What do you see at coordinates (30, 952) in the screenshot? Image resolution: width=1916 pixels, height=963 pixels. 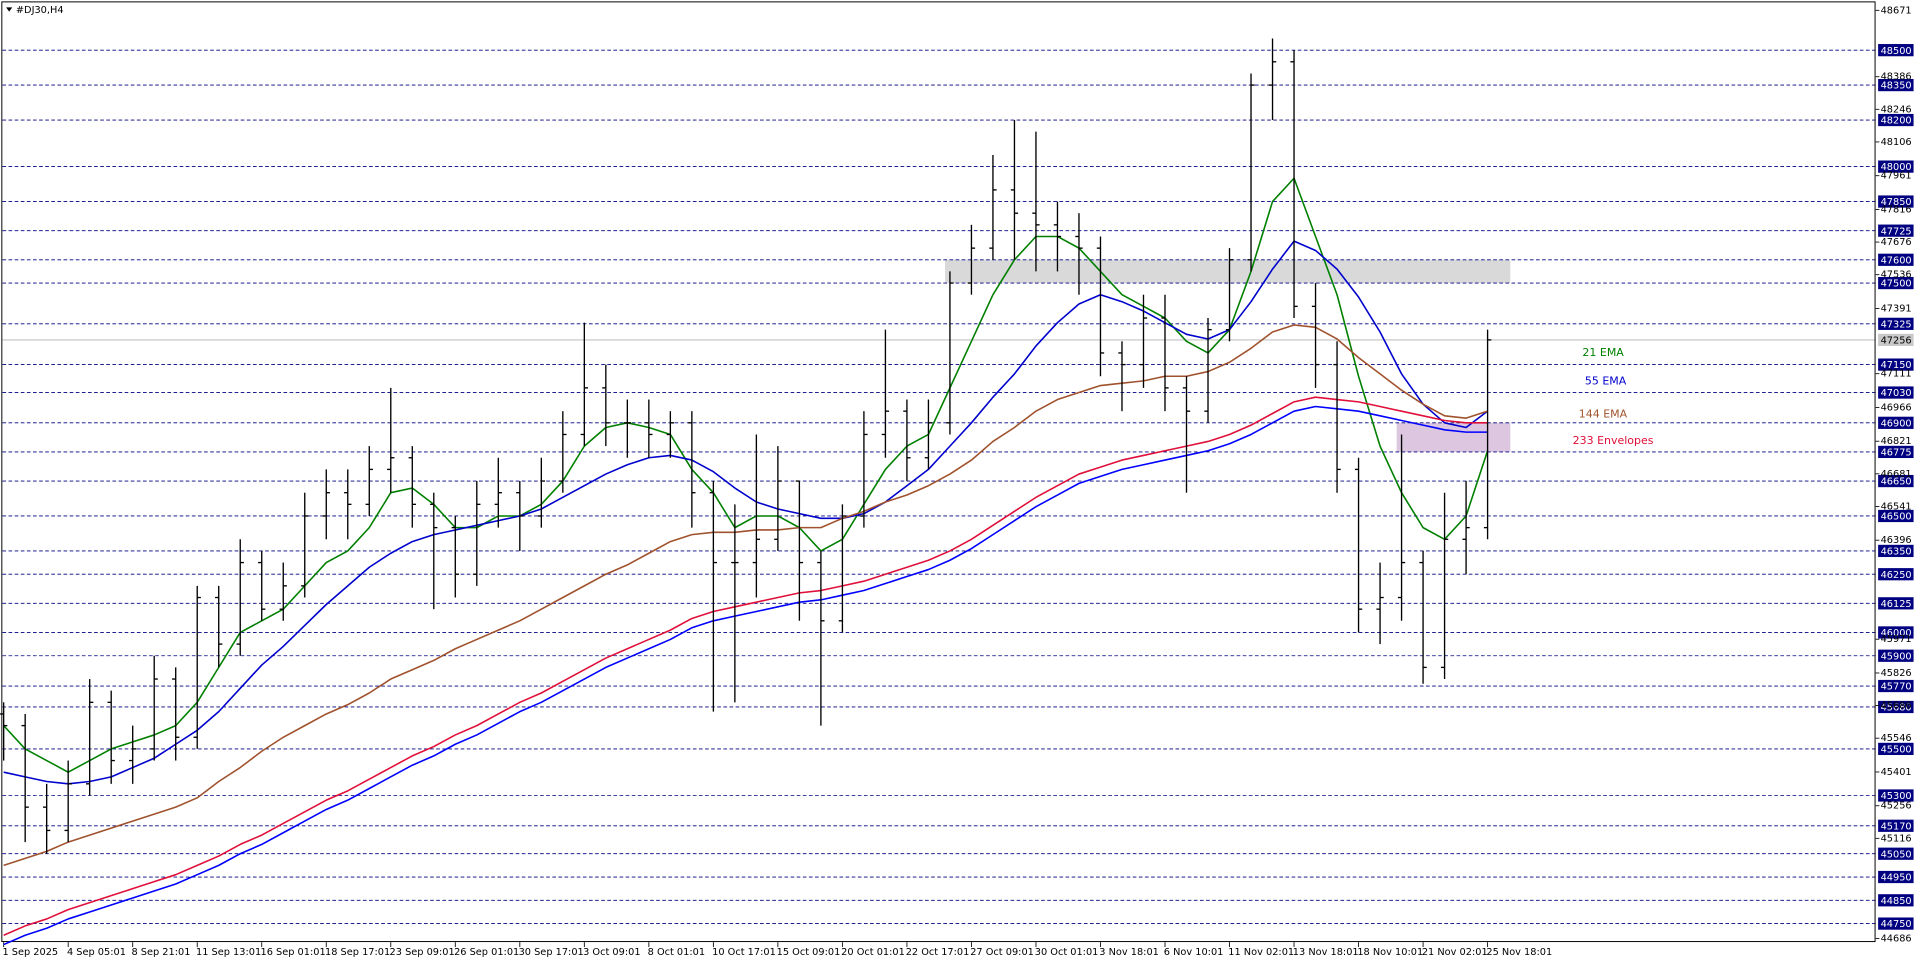 I see `x-tick-label: 1 Sep 2025` at bounding box center [30, 952].